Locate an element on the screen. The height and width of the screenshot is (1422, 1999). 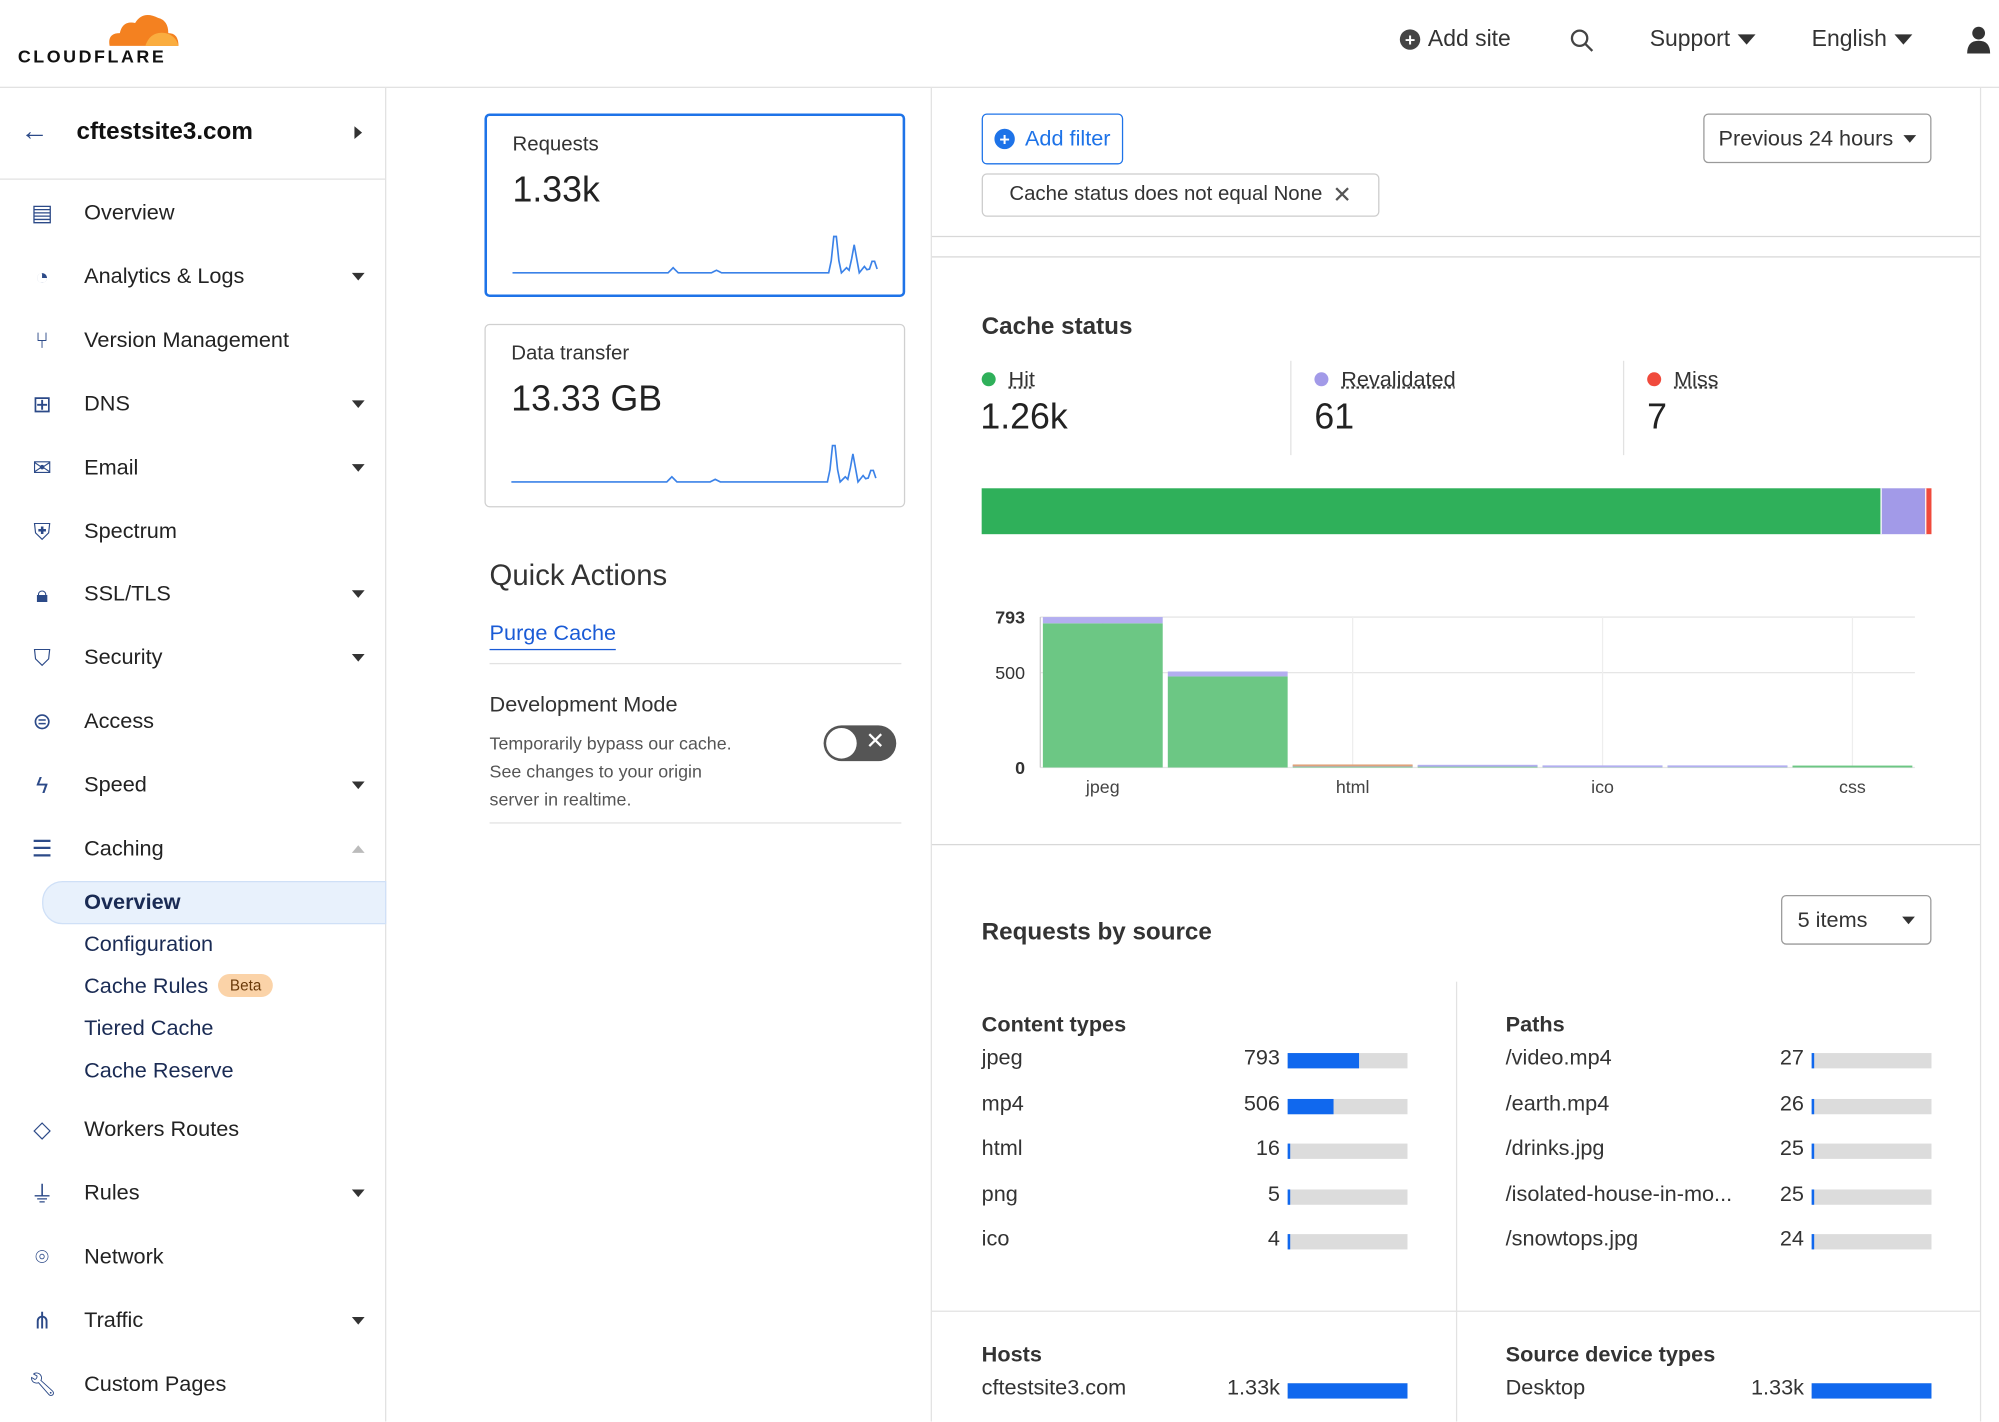
item-value: 4 is located at coordinates (1273, 1238).